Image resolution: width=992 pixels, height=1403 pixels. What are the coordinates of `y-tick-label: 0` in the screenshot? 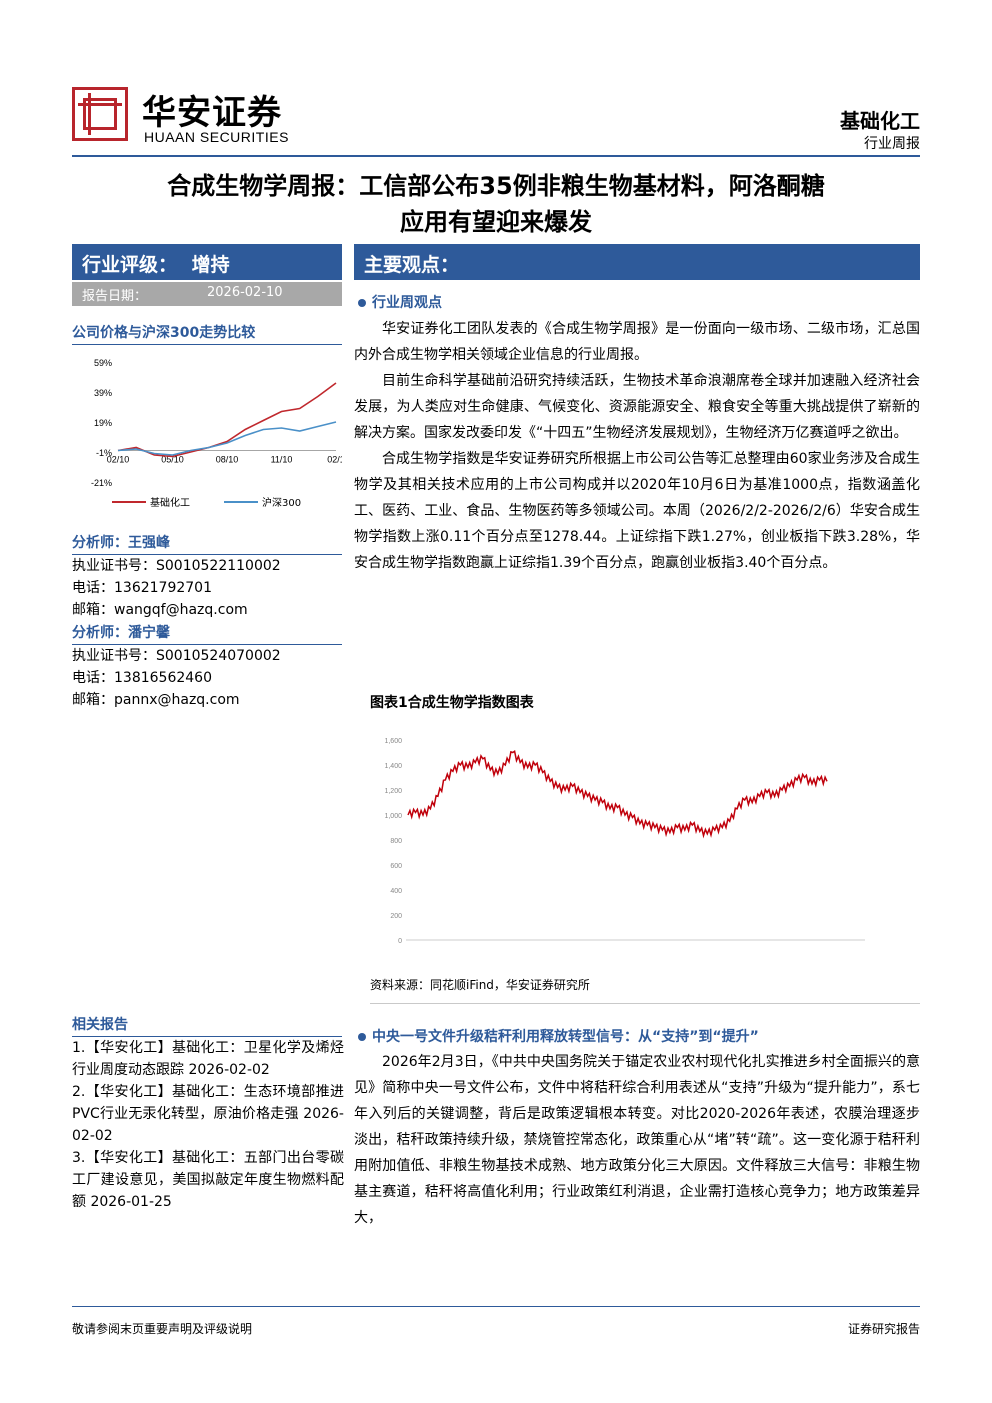 It's located at (400, 941).